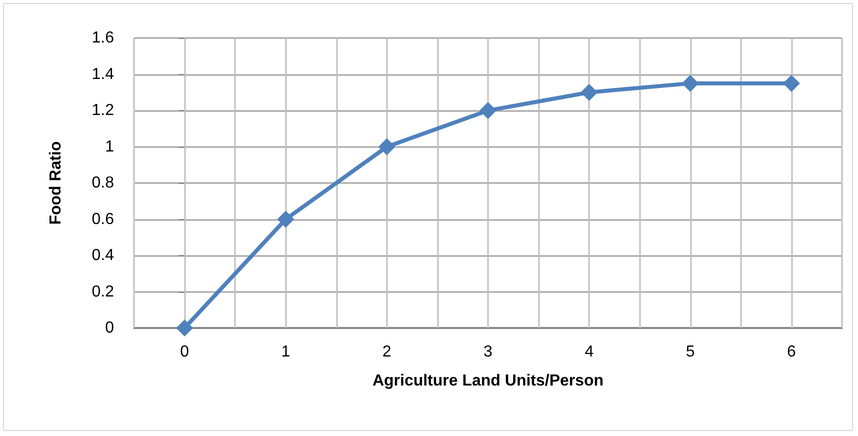  Describe the element at coordinates (103, 183) in the screenshot. I see `y-tick-label: 0.8` at that location.